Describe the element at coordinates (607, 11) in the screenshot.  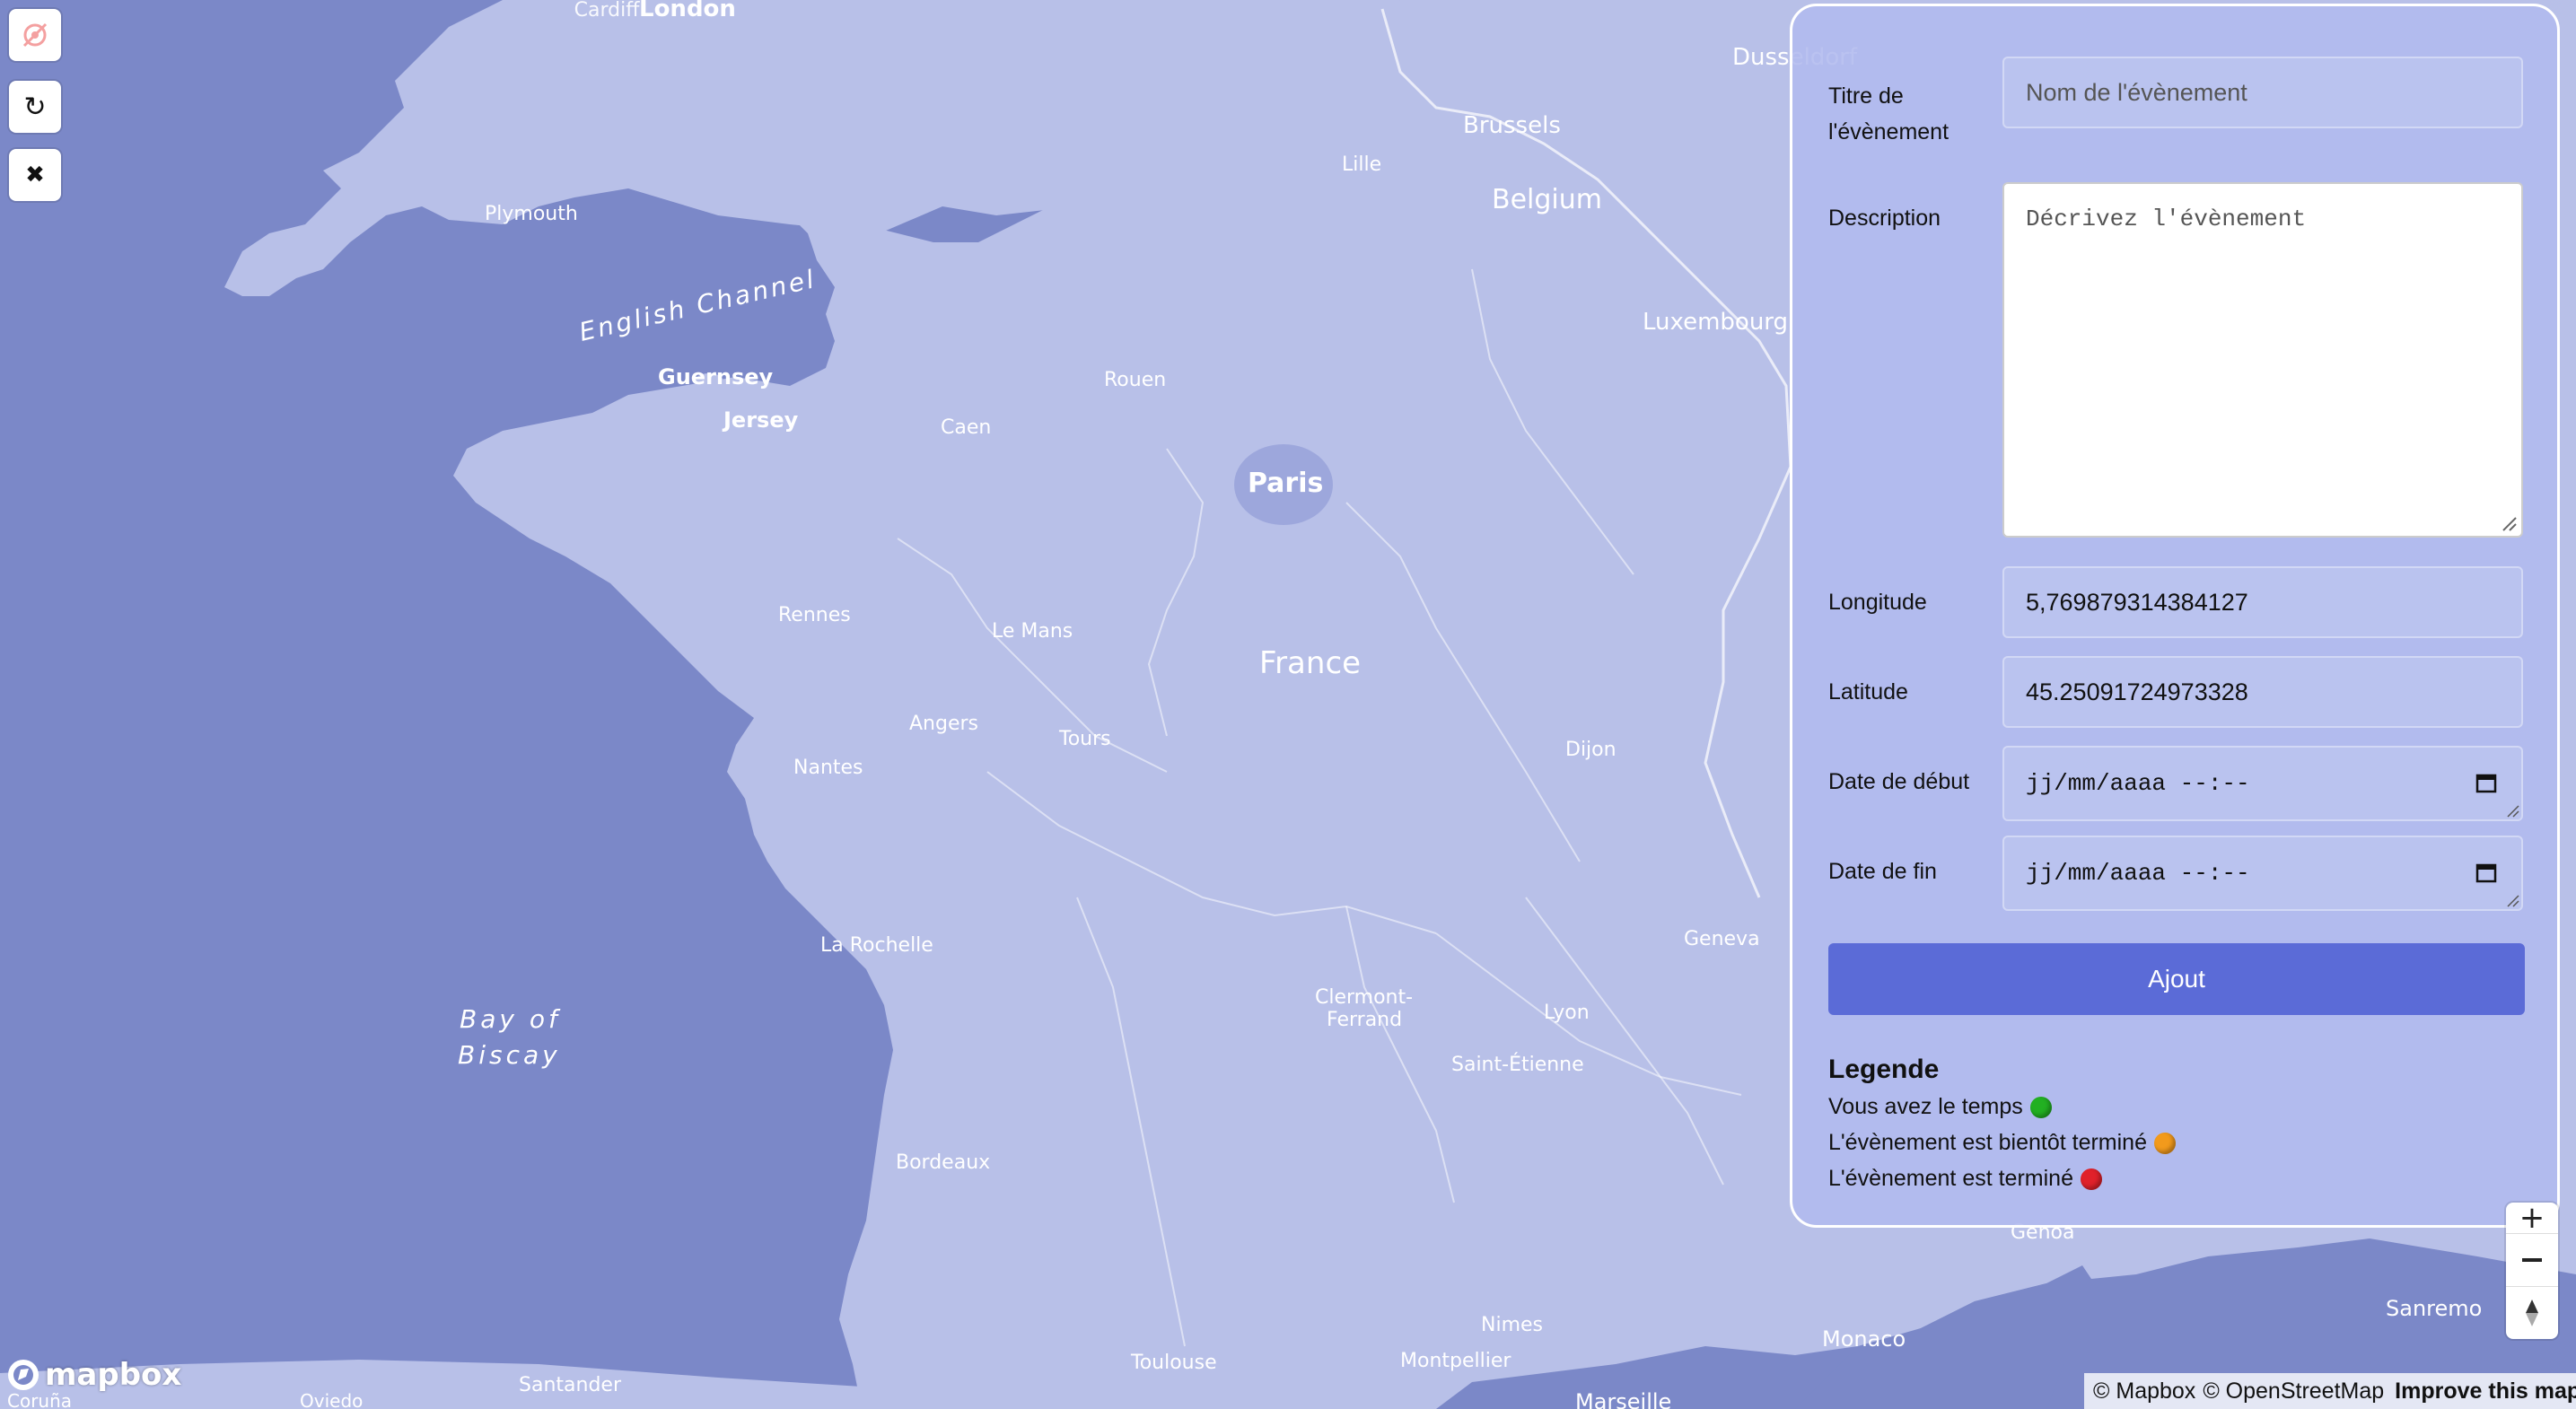
I see `label-cardiff: Cardiff` at that location.